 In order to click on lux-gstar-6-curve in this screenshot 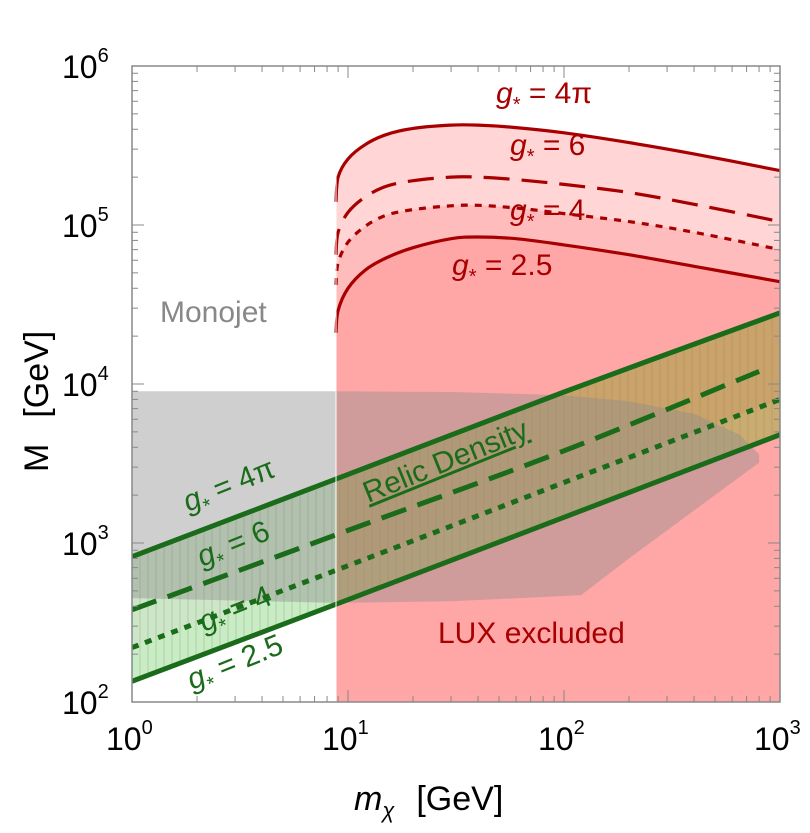, I will do `click(557, 215)`.